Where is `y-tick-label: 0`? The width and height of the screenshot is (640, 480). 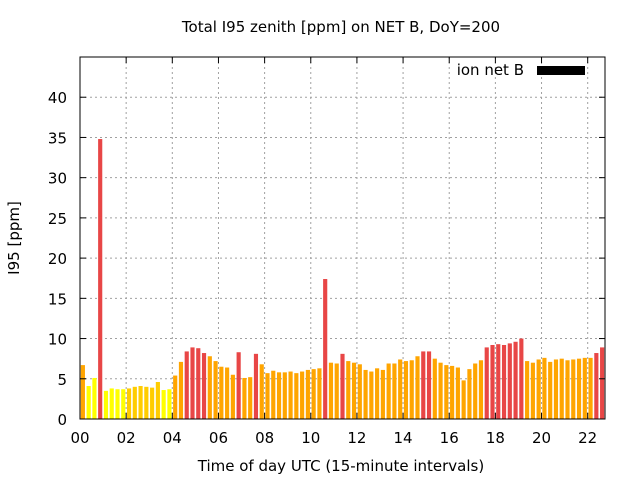 y-tick-label: 0 is located at coordinates (62, 420).